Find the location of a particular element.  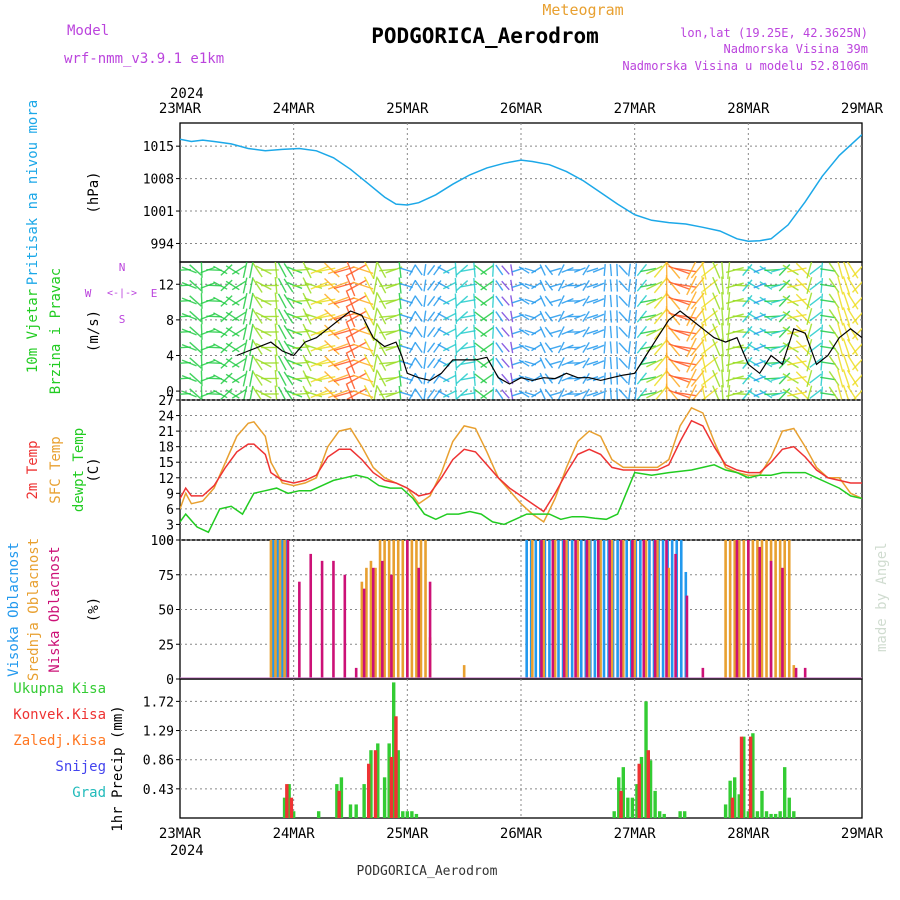

precip-legend-total_precip: Ukupna Kisa is located at coordinates (59, 689).